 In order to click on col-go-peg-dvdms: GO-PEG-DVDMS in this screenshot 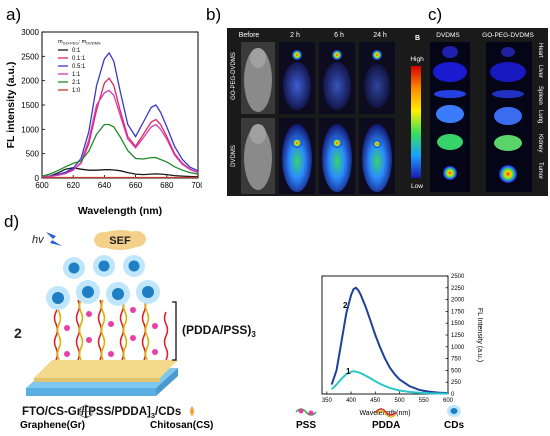, I will do `click(508, 35)`.